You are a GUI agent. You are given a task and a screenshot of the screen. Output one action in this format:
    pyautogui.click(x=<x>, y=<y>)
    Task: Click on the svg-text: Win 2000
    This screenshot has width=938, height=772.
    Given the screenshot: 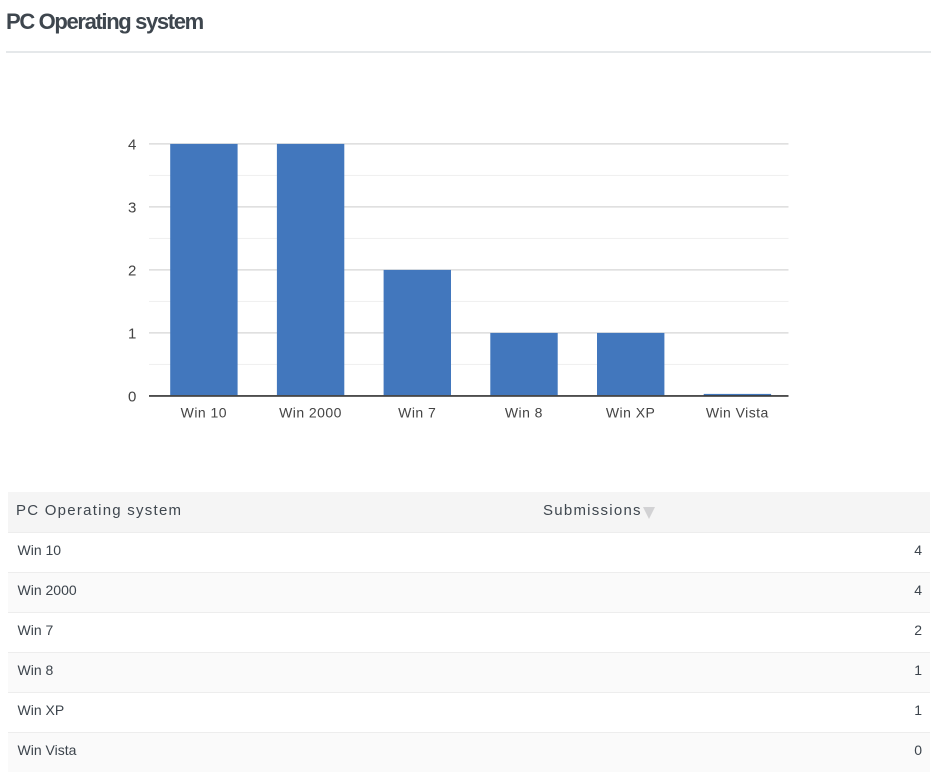 What is the action you would take?
    pyautogui.click(x=310, y=413)
    